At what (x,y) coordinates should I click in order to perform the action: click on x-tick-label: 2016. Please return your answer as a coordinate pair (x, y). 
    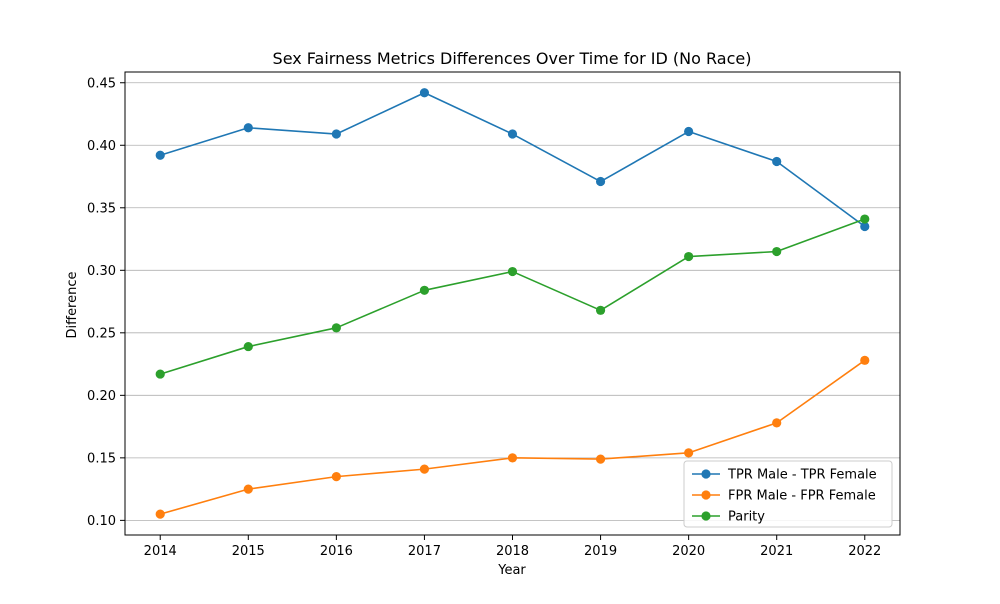
    Looking at the image, I should click on (336, 551).